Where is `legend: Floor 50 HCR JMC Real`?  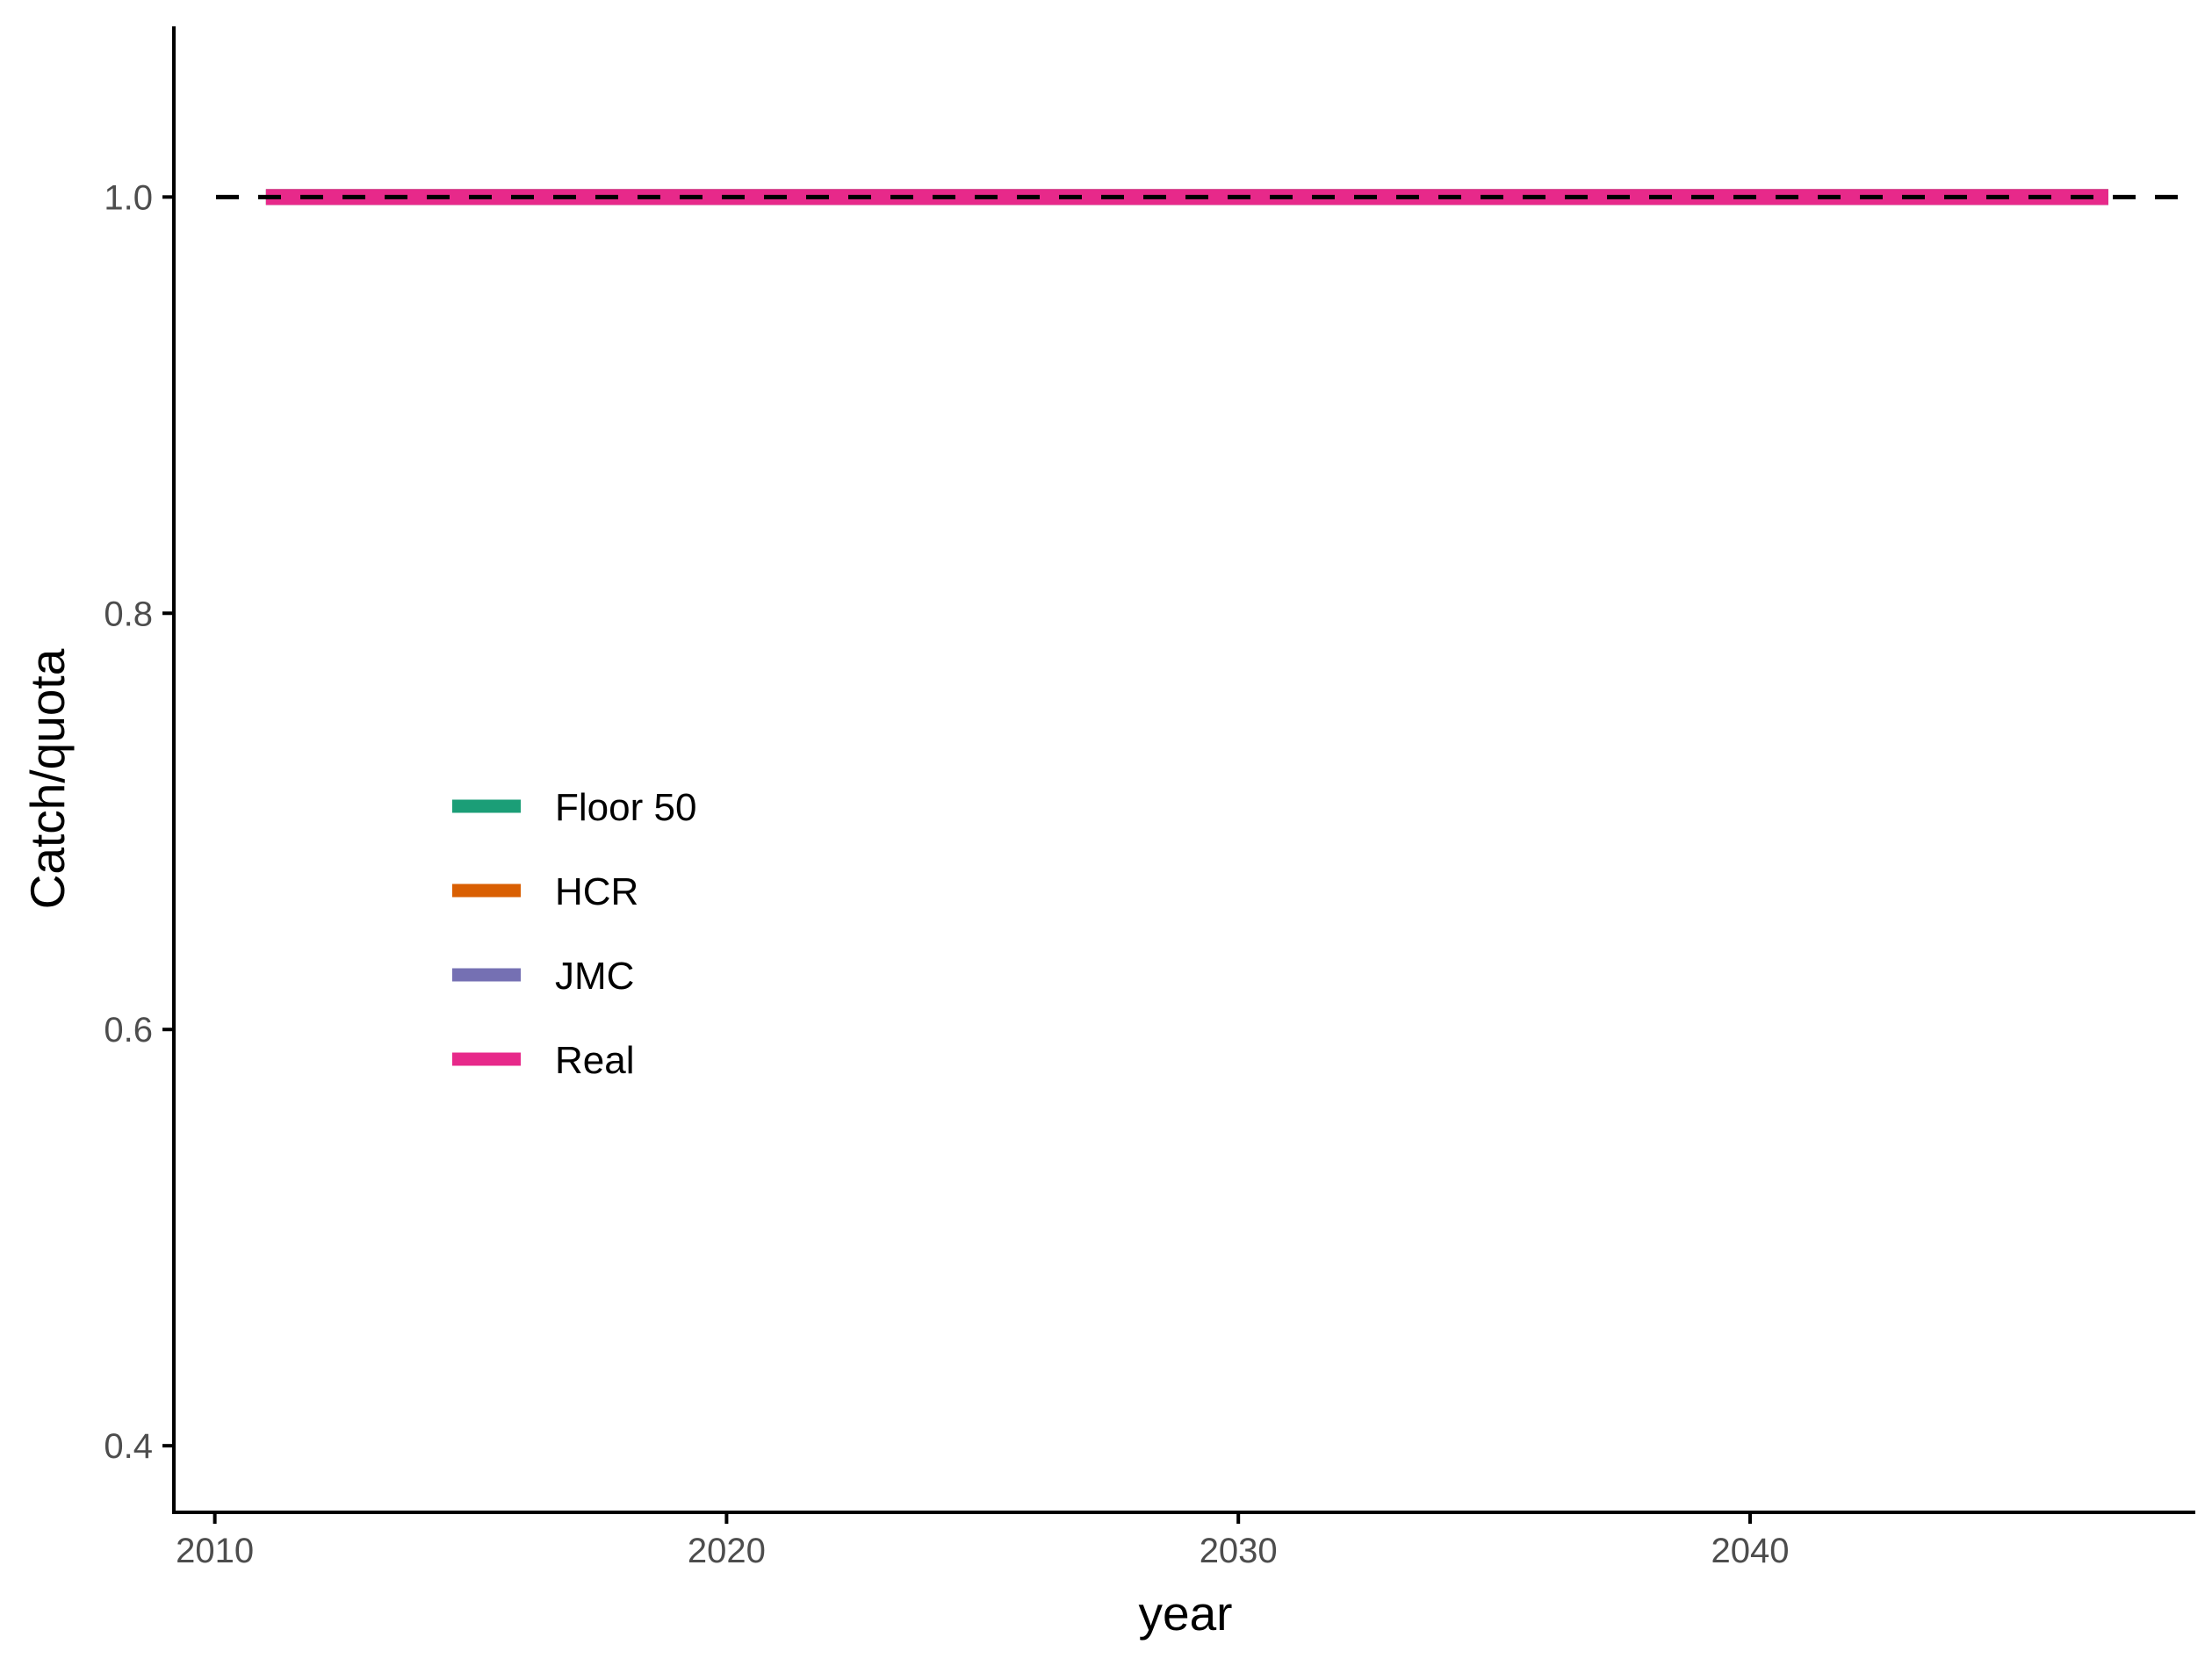
legend: Floor 50 HCR JMC Real is located at coordinates (574, 934).